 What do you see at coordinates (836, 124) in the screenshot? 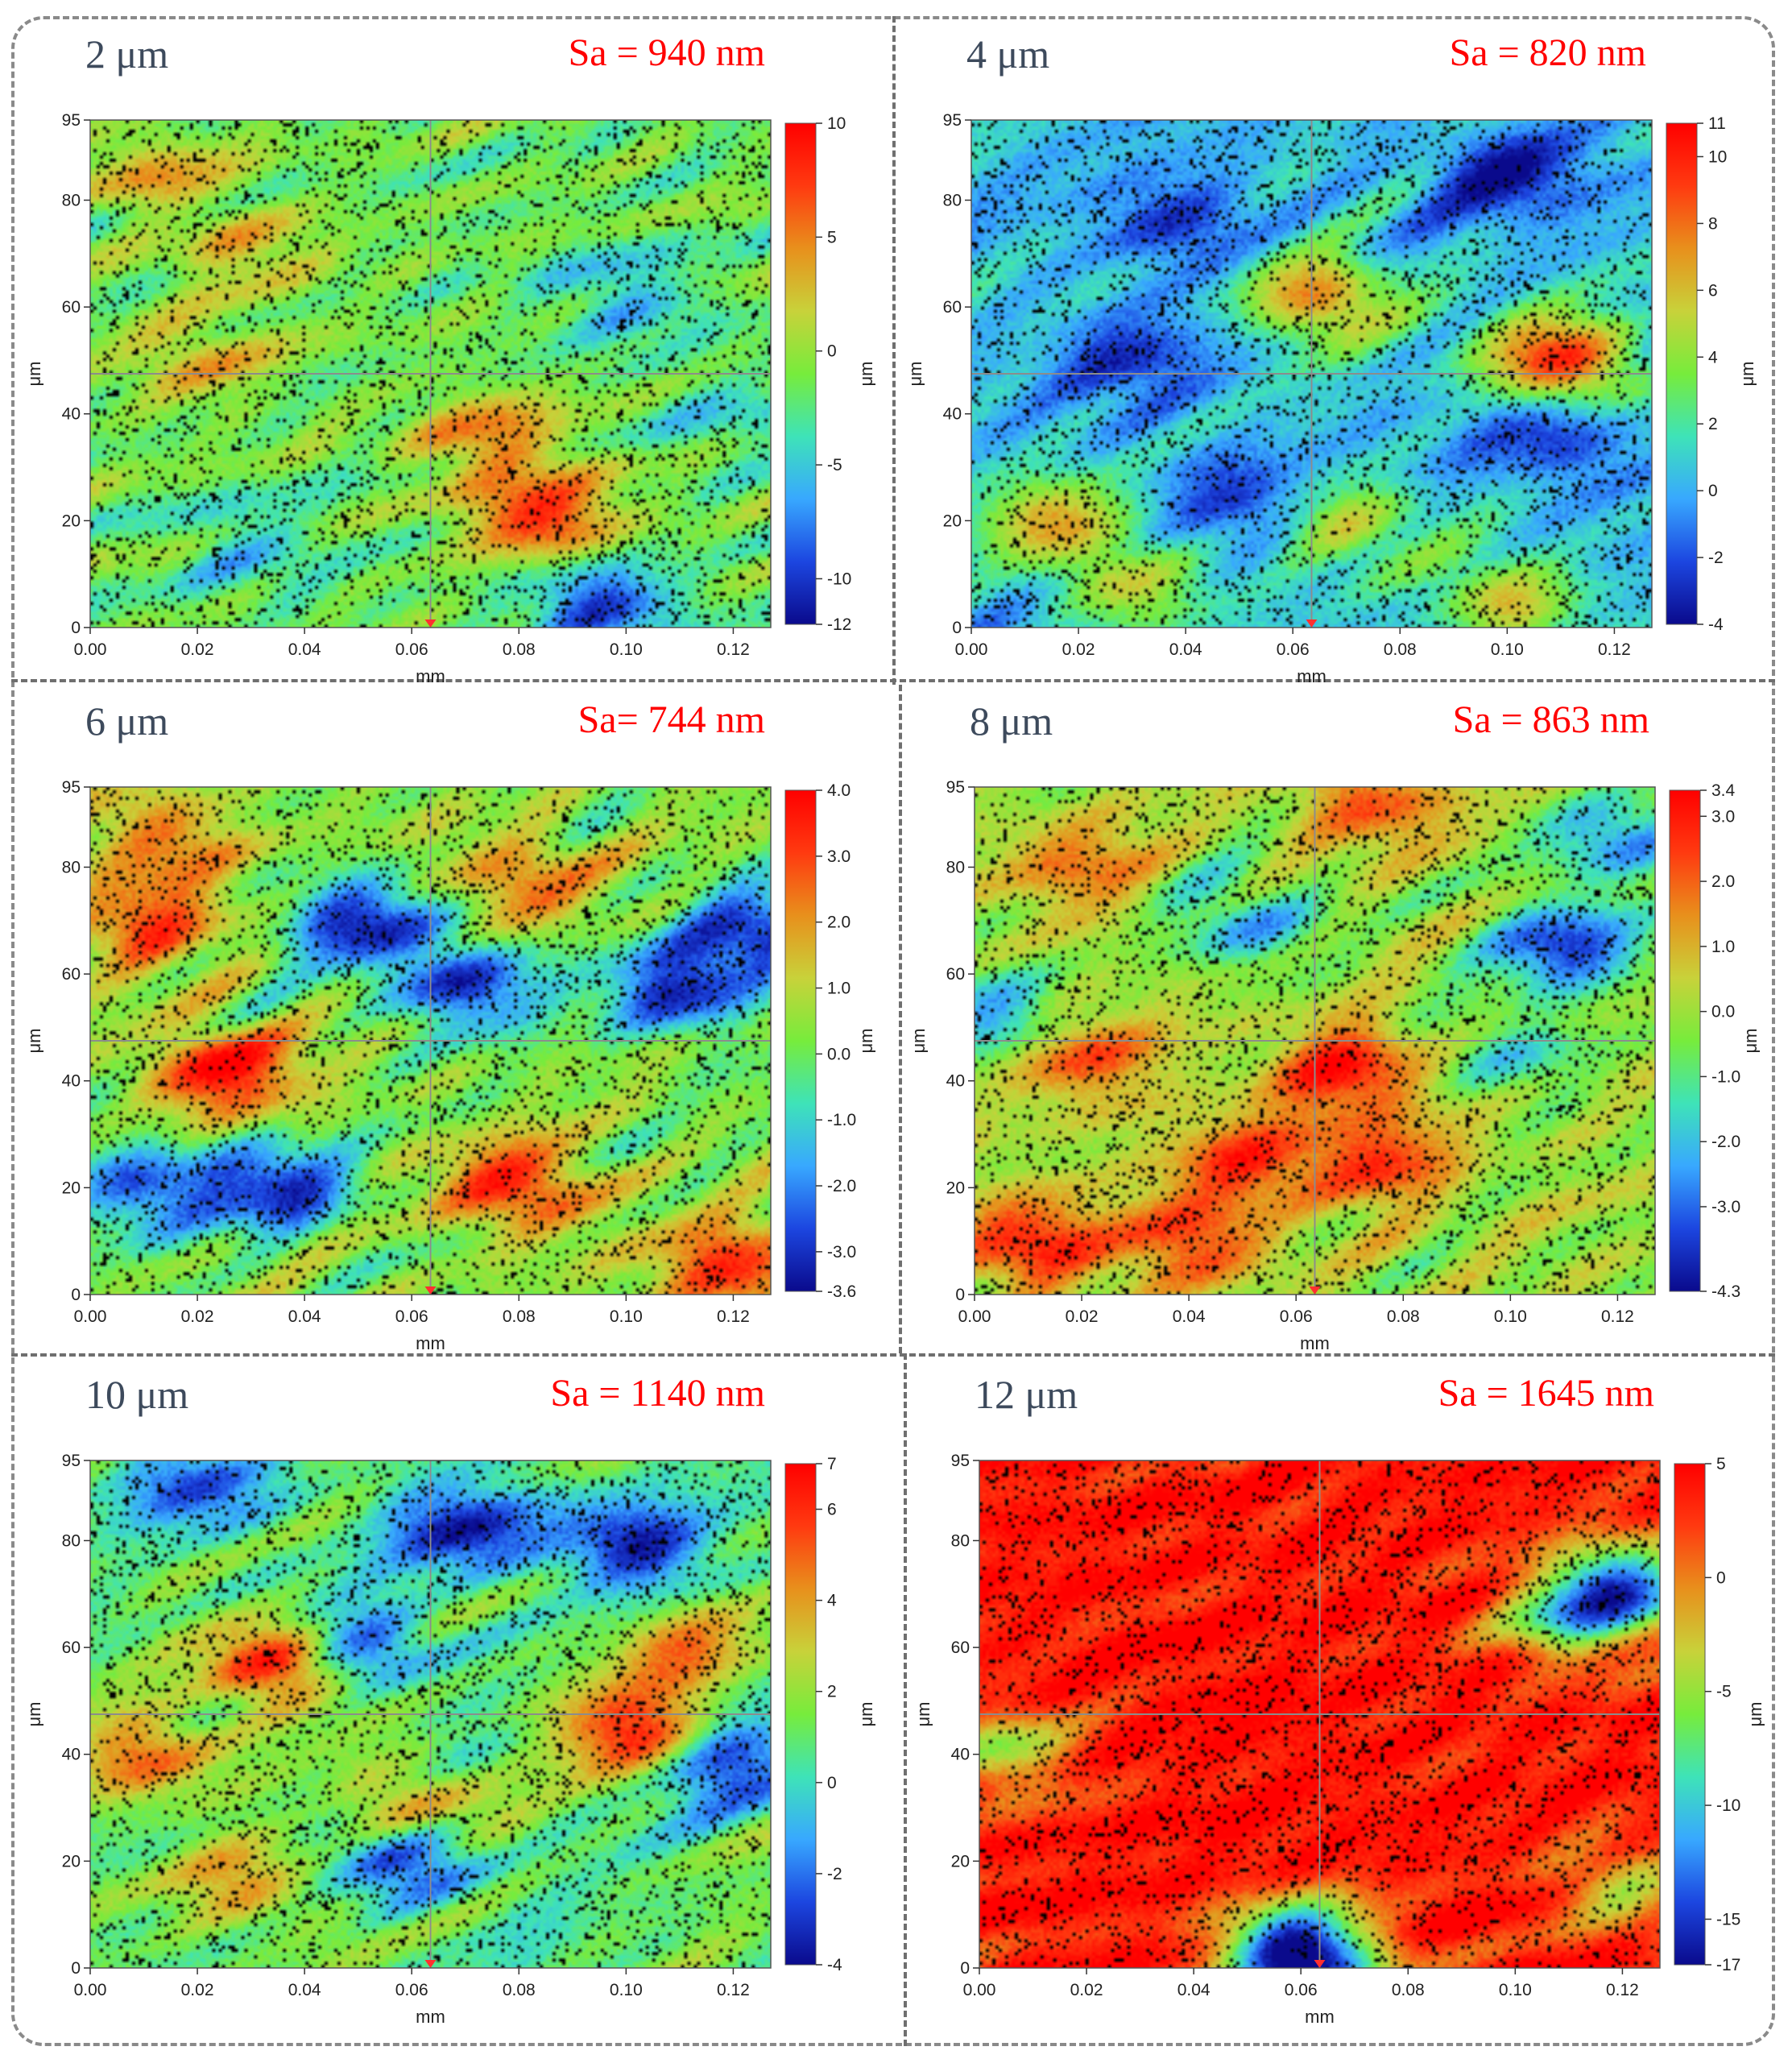
I see `colorbar-tick-label: 10` at bounding box center [836, 124].